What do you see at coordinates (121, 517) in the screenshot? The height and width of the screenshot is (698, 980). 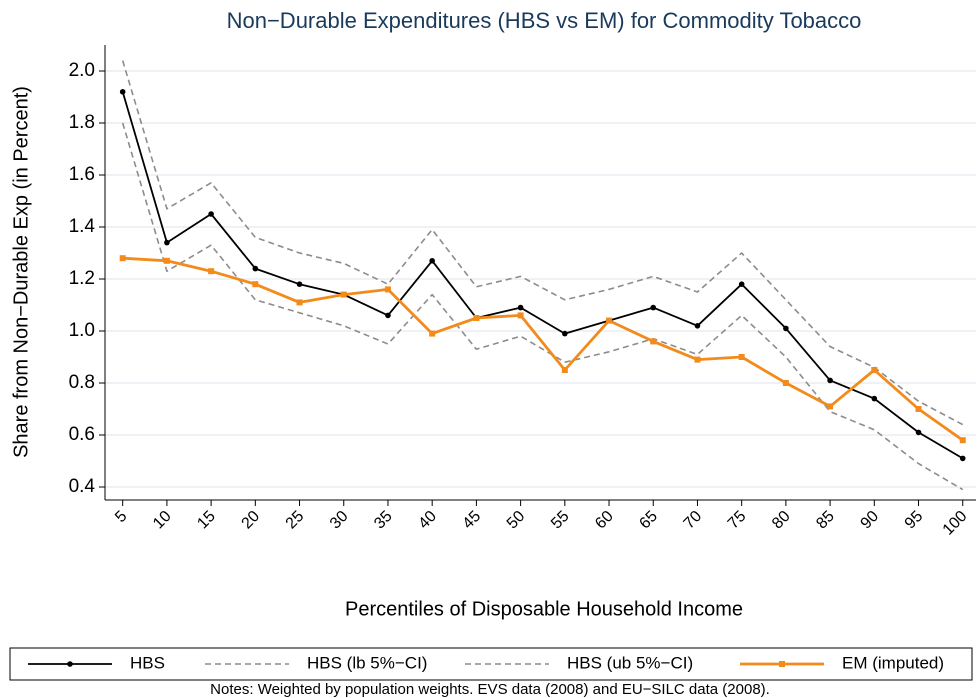 I see `x-tick-label: 5` at bounding box center [121, 517].